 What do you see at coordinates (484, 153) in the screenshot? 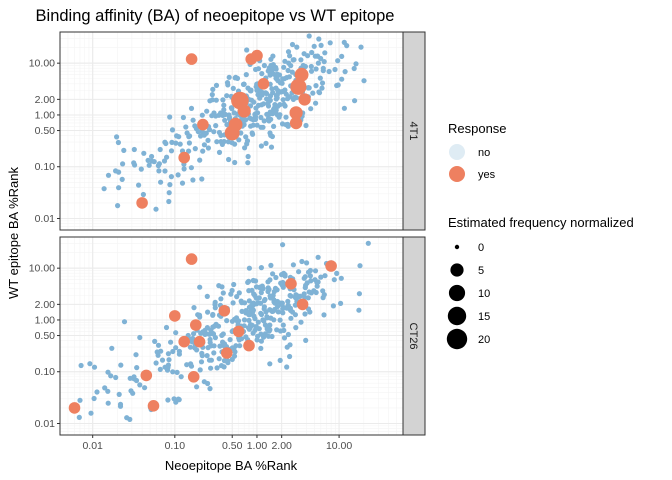
I see `legend-label-no: no` at bounding box center [484, 153].